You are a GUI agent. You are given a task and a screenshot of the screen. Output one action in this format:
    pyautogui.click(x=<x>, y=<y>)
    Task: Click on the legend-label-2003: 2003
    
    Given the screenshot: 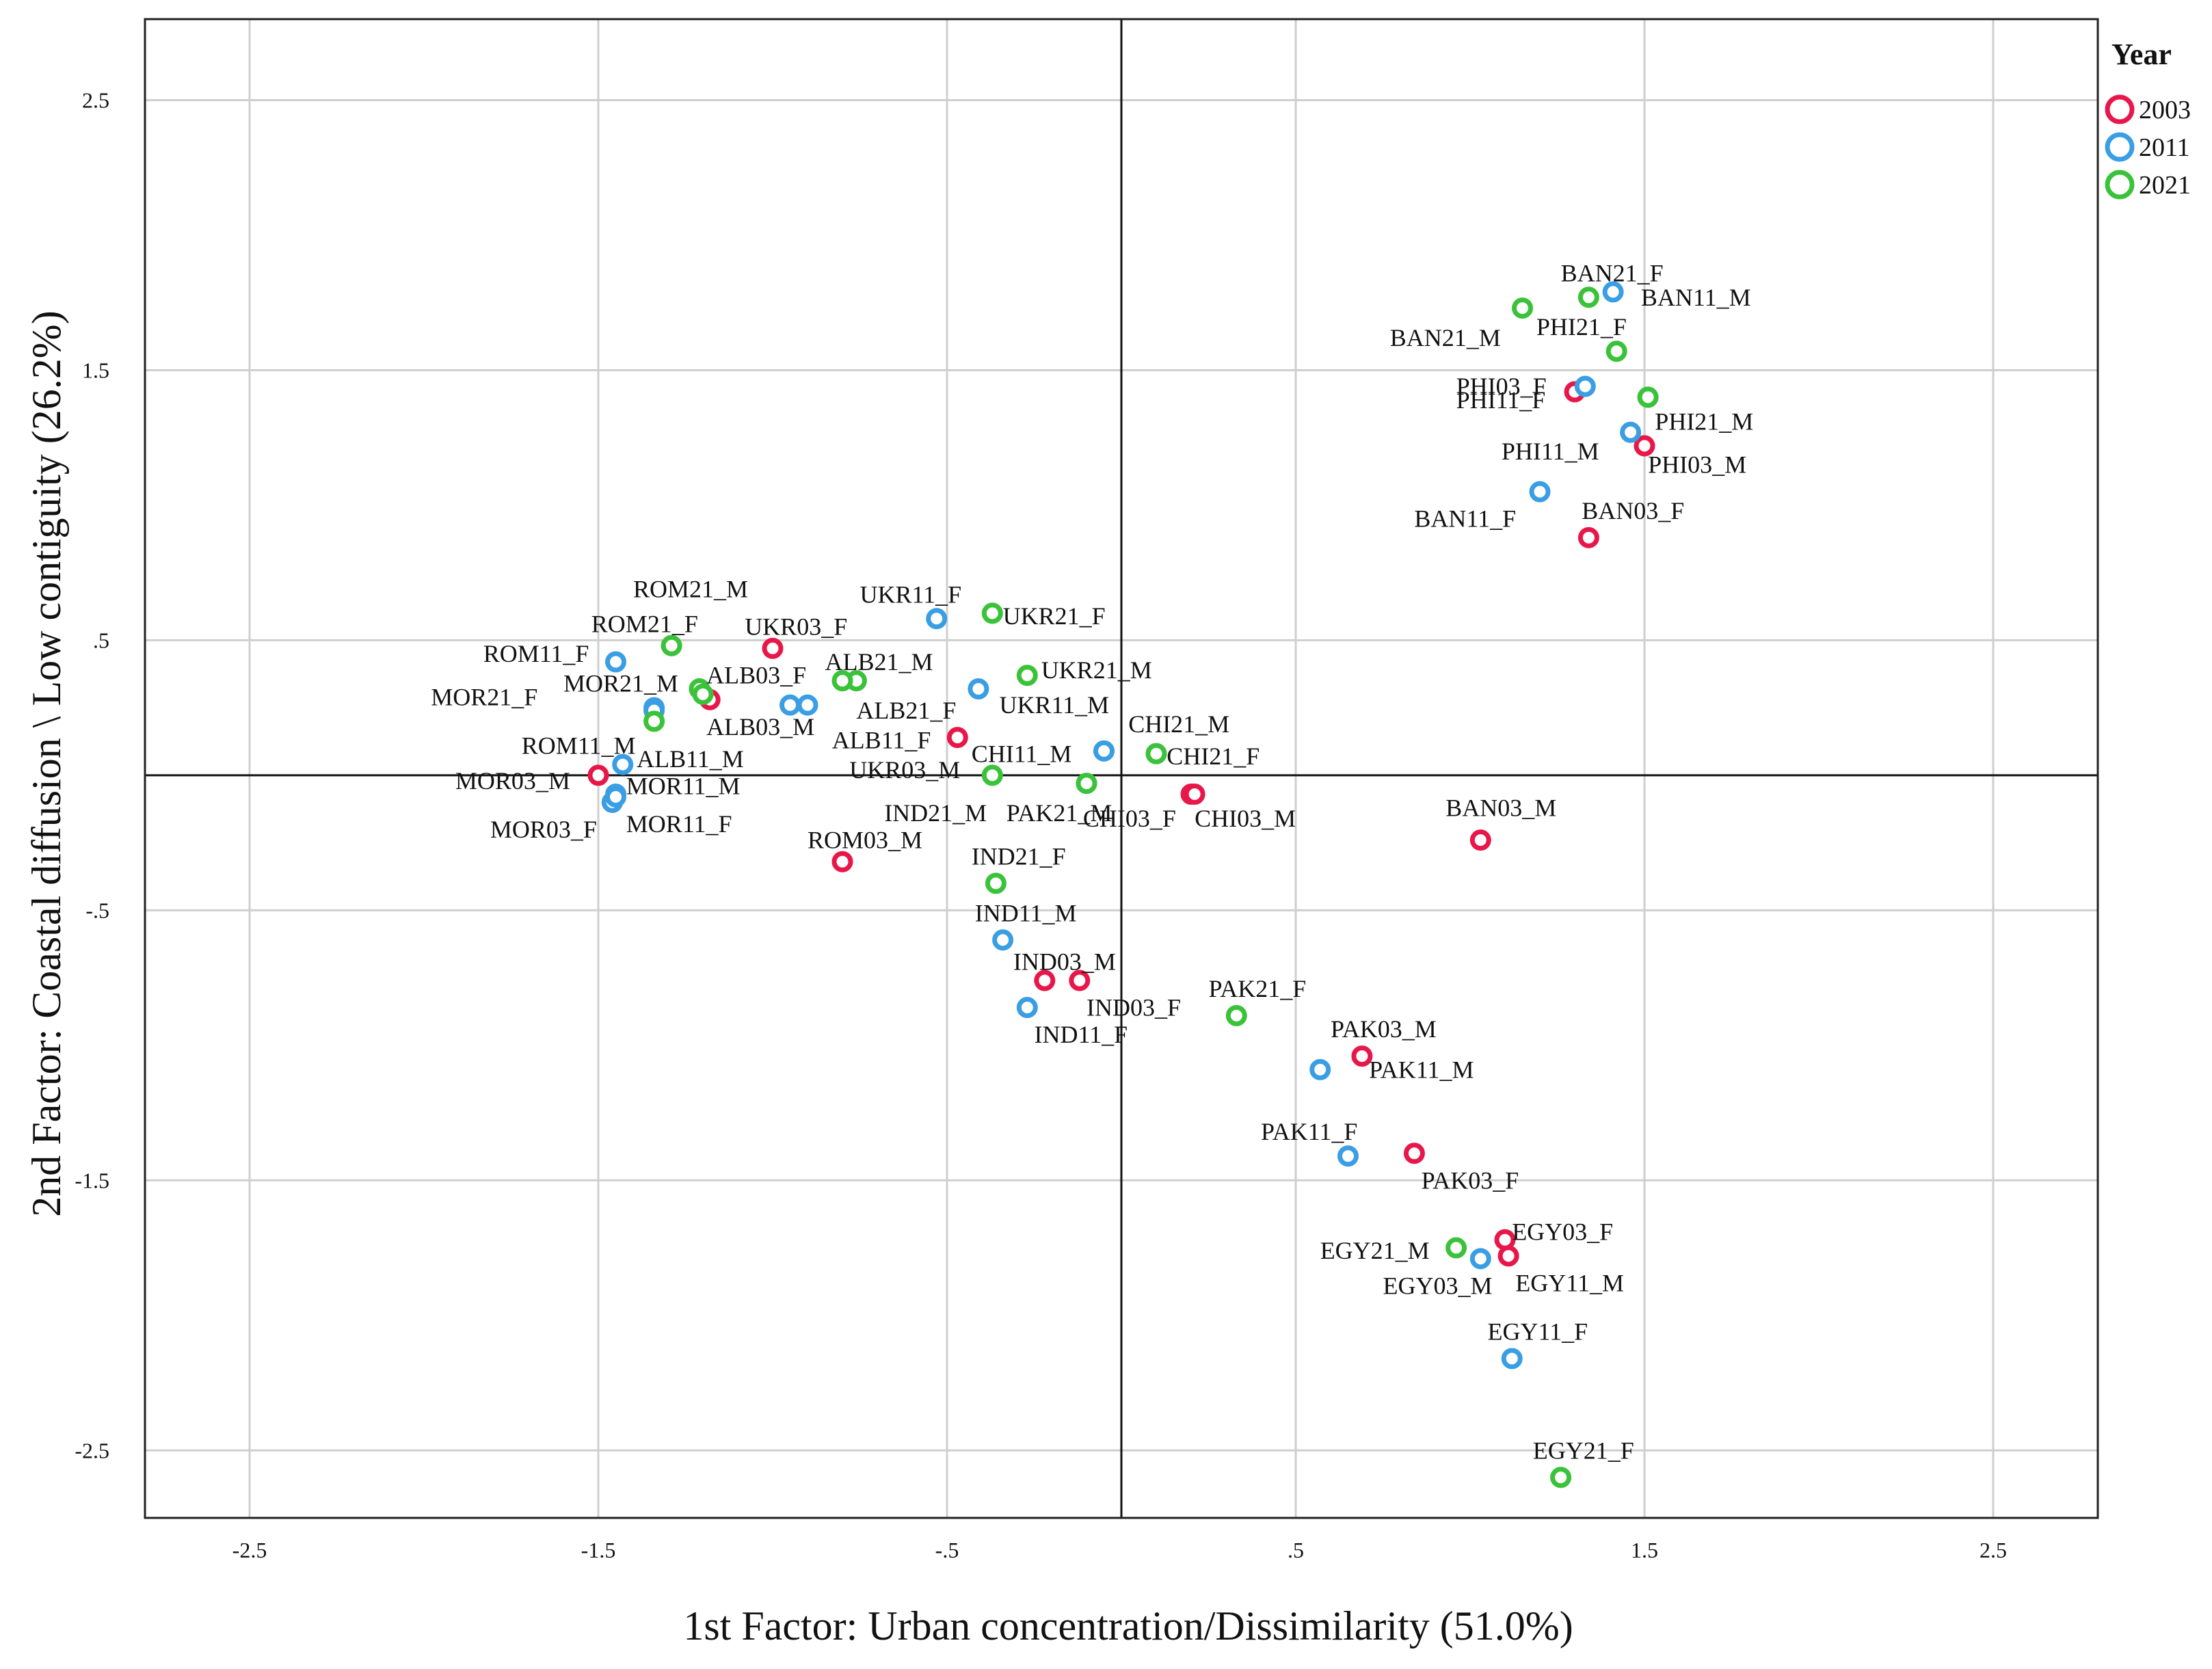 What is the action you would take?
    pyautogui.click(x=2165, y=110)
    